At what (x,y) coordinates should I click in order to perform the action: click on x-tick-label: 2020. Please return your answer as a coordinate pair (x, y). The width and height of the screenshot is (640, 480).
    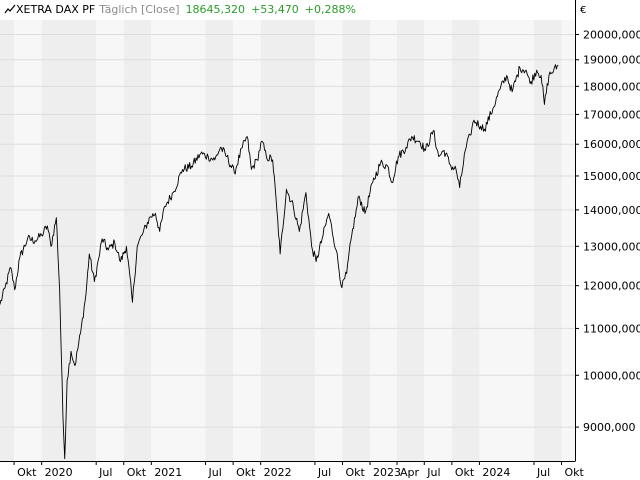
    Looking at the image, I should click on (59, 472).